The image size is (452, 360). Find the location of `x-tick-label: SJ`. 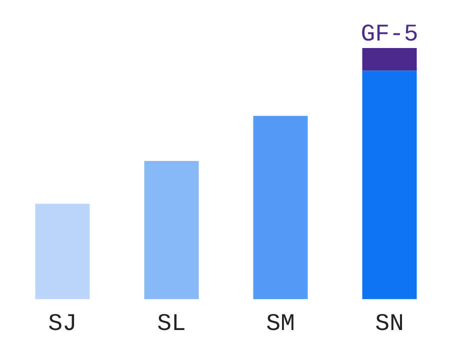

x-tick-label: SJ is located at coordinates (62, 324).